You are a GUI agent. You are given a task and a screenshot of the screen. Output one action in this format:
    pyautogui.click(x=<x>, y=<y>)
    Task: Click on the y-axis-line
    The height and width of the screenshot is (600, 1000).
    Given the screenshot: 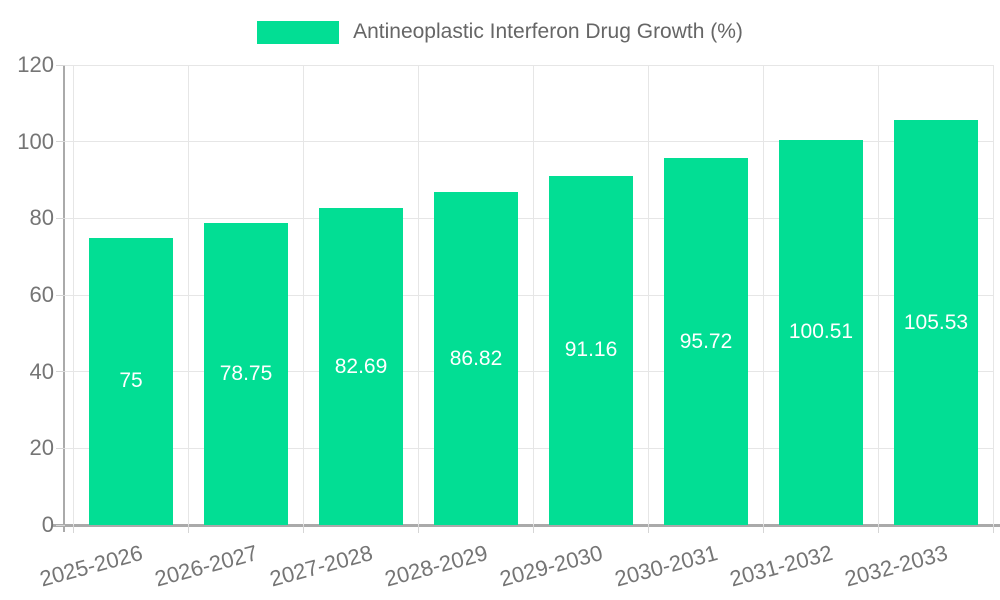 What is the action you would take?
    pyautogui.click(x=64, y=298)
    